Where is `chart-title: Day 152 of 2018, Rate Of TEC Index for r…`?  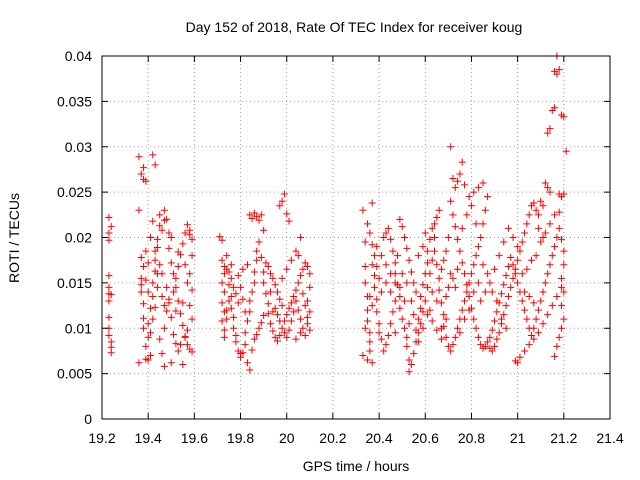 chart-title: Day 152 of 2018, Rate Of TEC Index for r… is located at coordinates (354, 27).